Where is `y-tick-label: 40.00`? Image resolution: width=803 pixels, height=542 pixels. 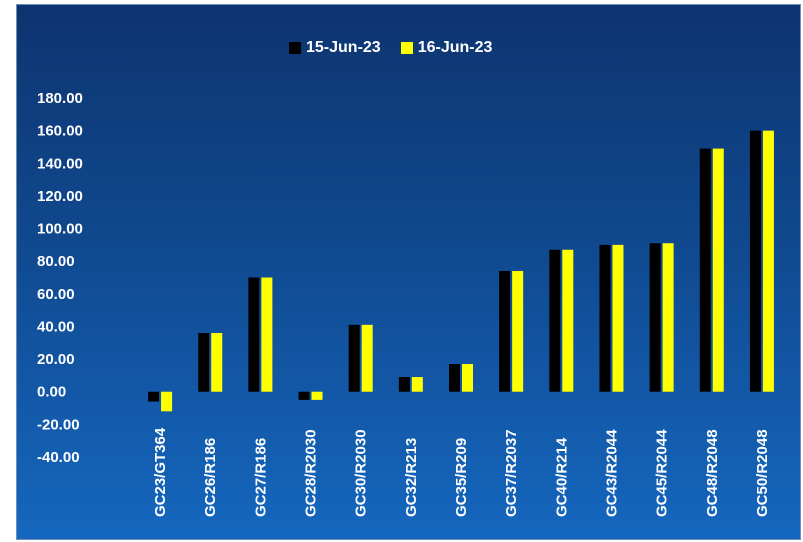 y-tick-label: 40.00 is located at coordinates (56, 326).